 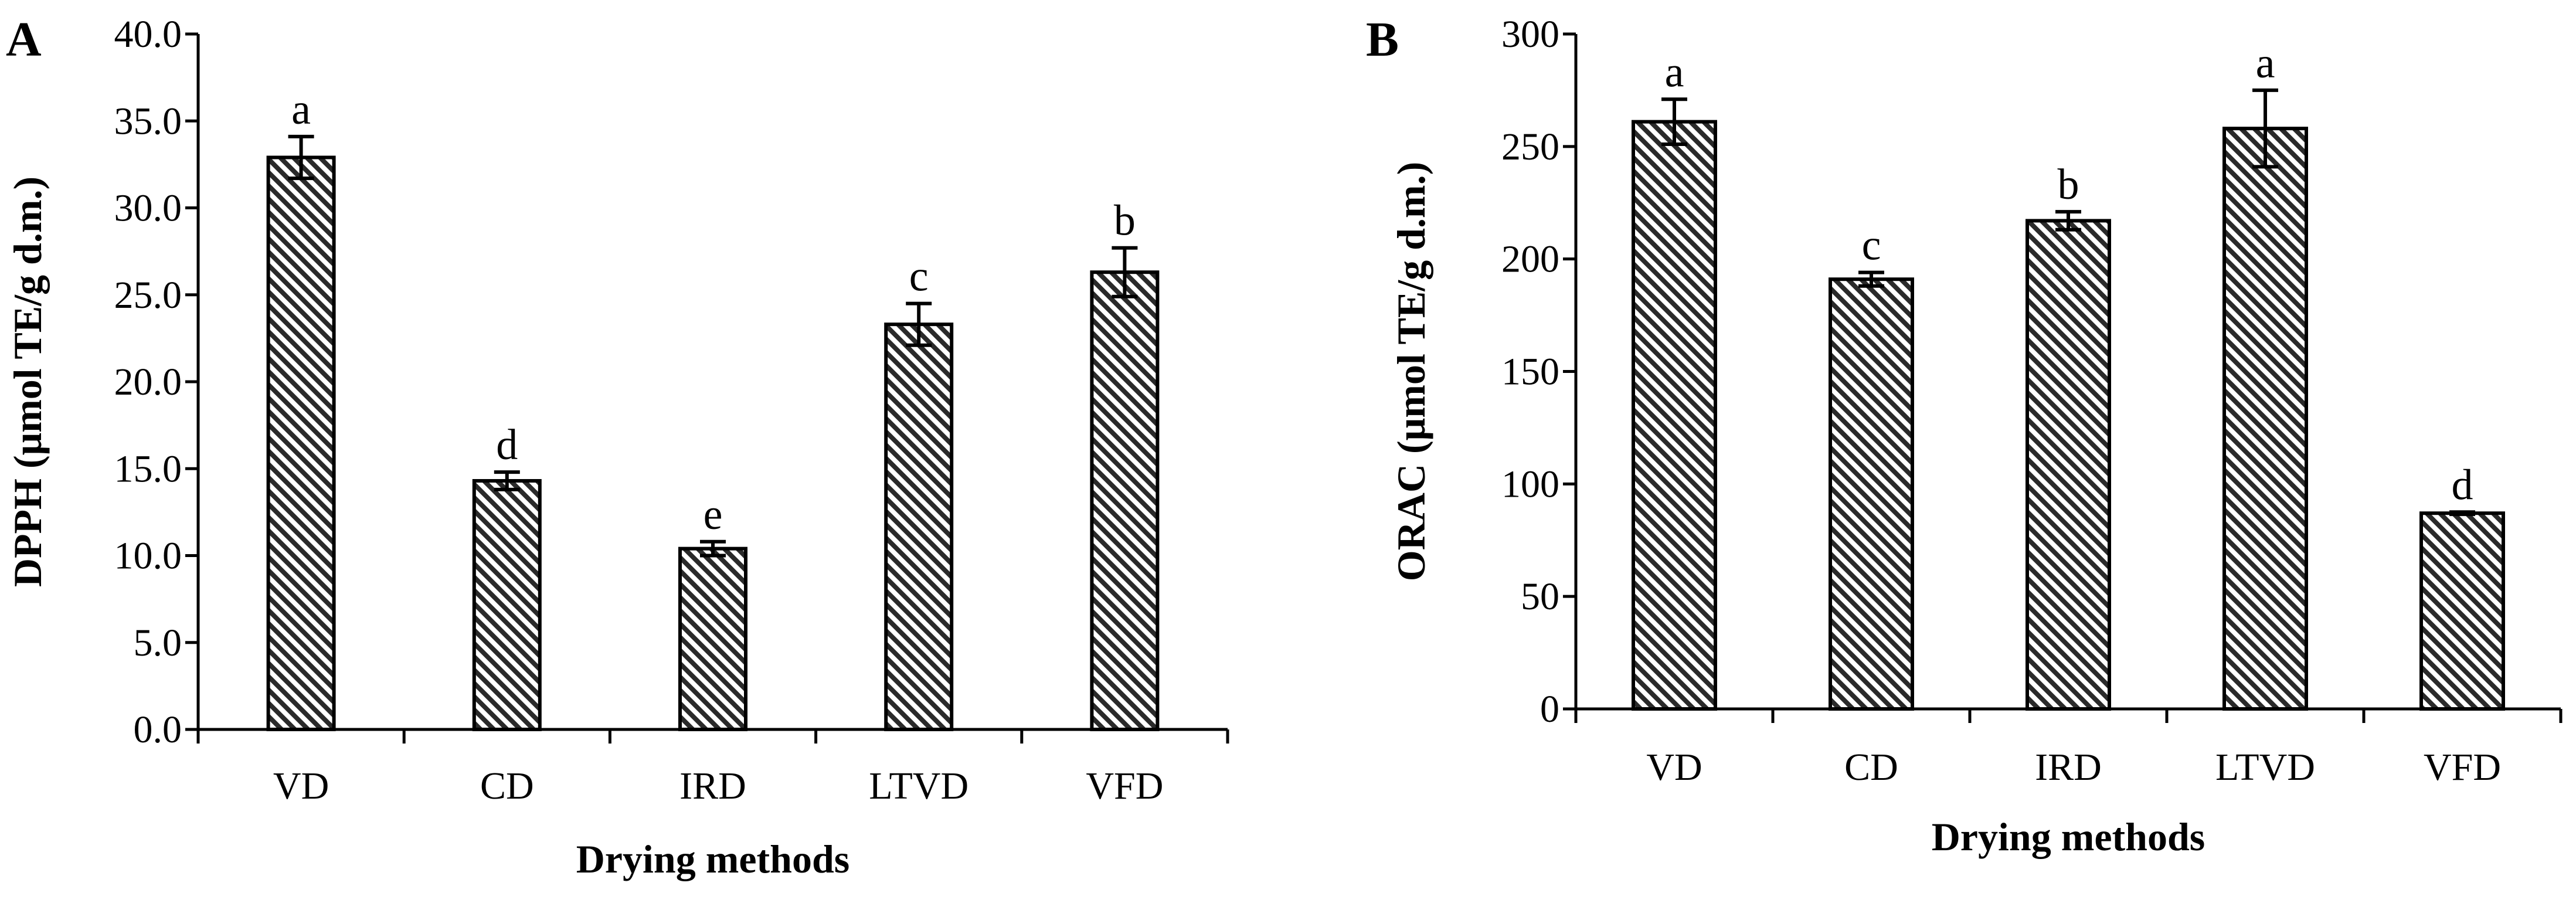 What do you see at coordinates (1530, 34) in the screenshot?
I see `y-tick-label: 300` at bounding box center [1530, 34].